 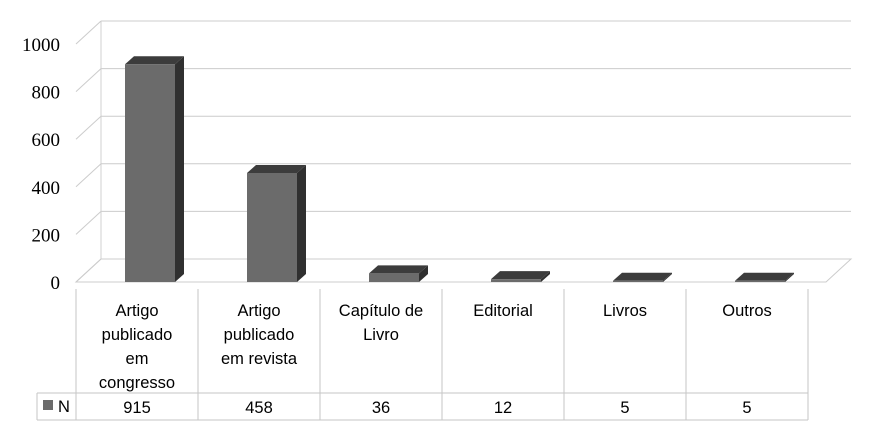 What do you see at coordinates (747, 311) in the screenshot?
I see `category-label: Outros` at bounding box center [747, 311].